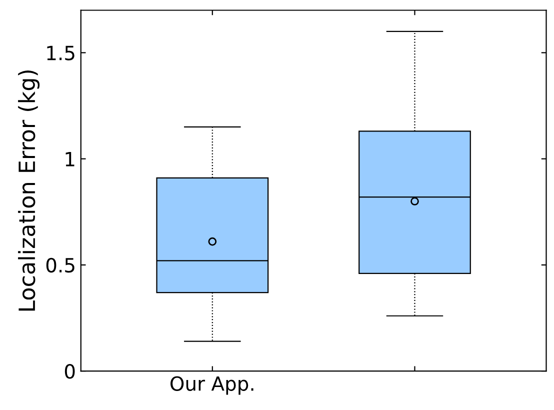 The image size is (554, 410). I want to click on y-tick-label: 0.5, so click(60, 265).